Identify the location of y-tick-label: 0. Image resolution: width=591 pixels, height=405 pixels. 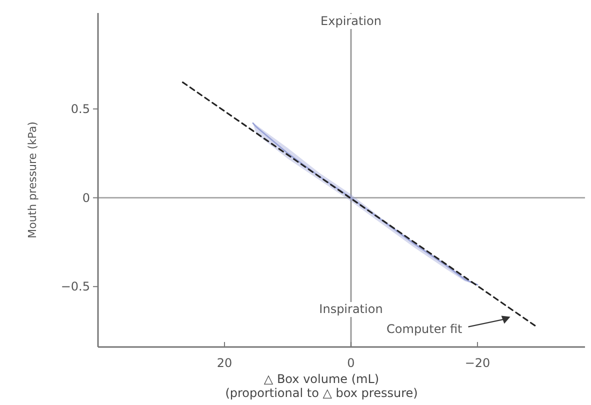
(86, 197).